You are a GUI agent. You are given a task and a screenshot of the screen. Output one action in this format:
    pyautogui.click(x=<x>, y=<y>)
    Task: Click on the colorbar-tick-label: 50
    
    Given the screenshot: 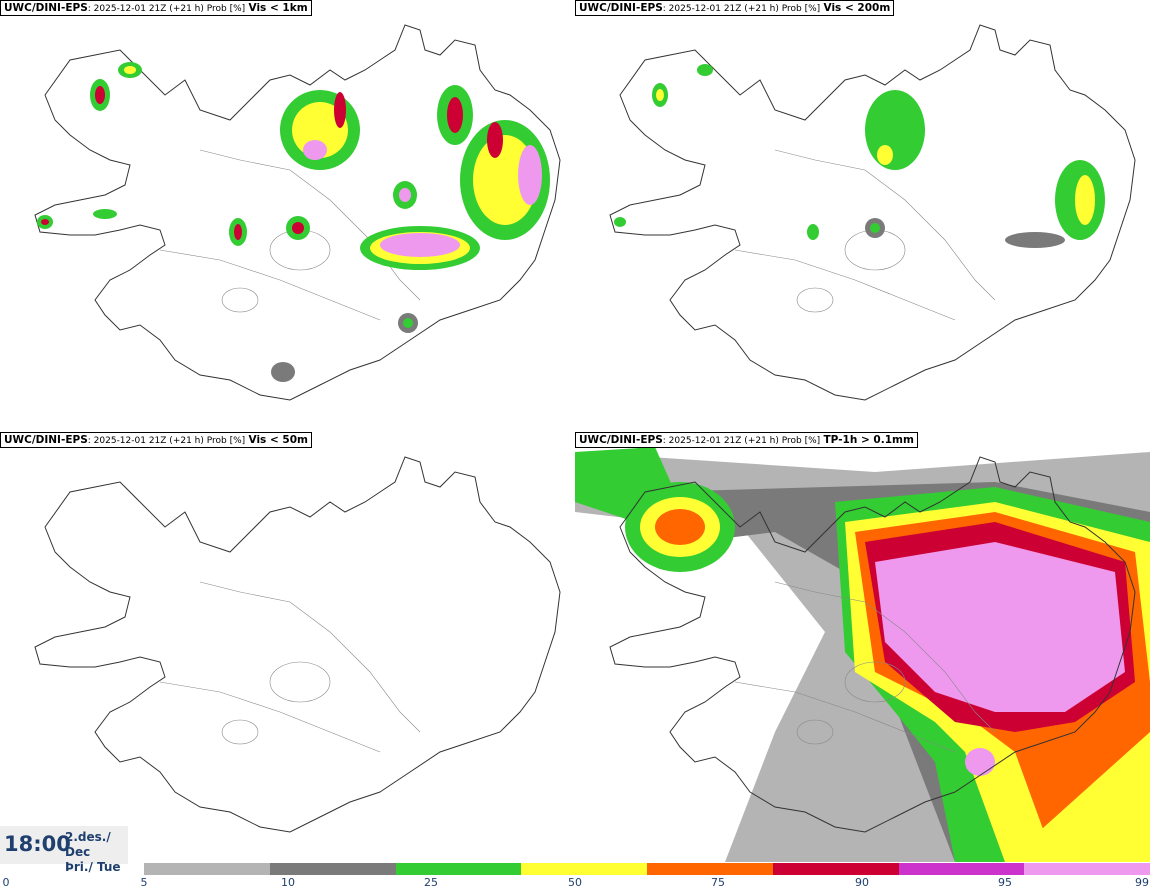 What is the action you would take?
    pyautogui.click(x=575, y=882)
    